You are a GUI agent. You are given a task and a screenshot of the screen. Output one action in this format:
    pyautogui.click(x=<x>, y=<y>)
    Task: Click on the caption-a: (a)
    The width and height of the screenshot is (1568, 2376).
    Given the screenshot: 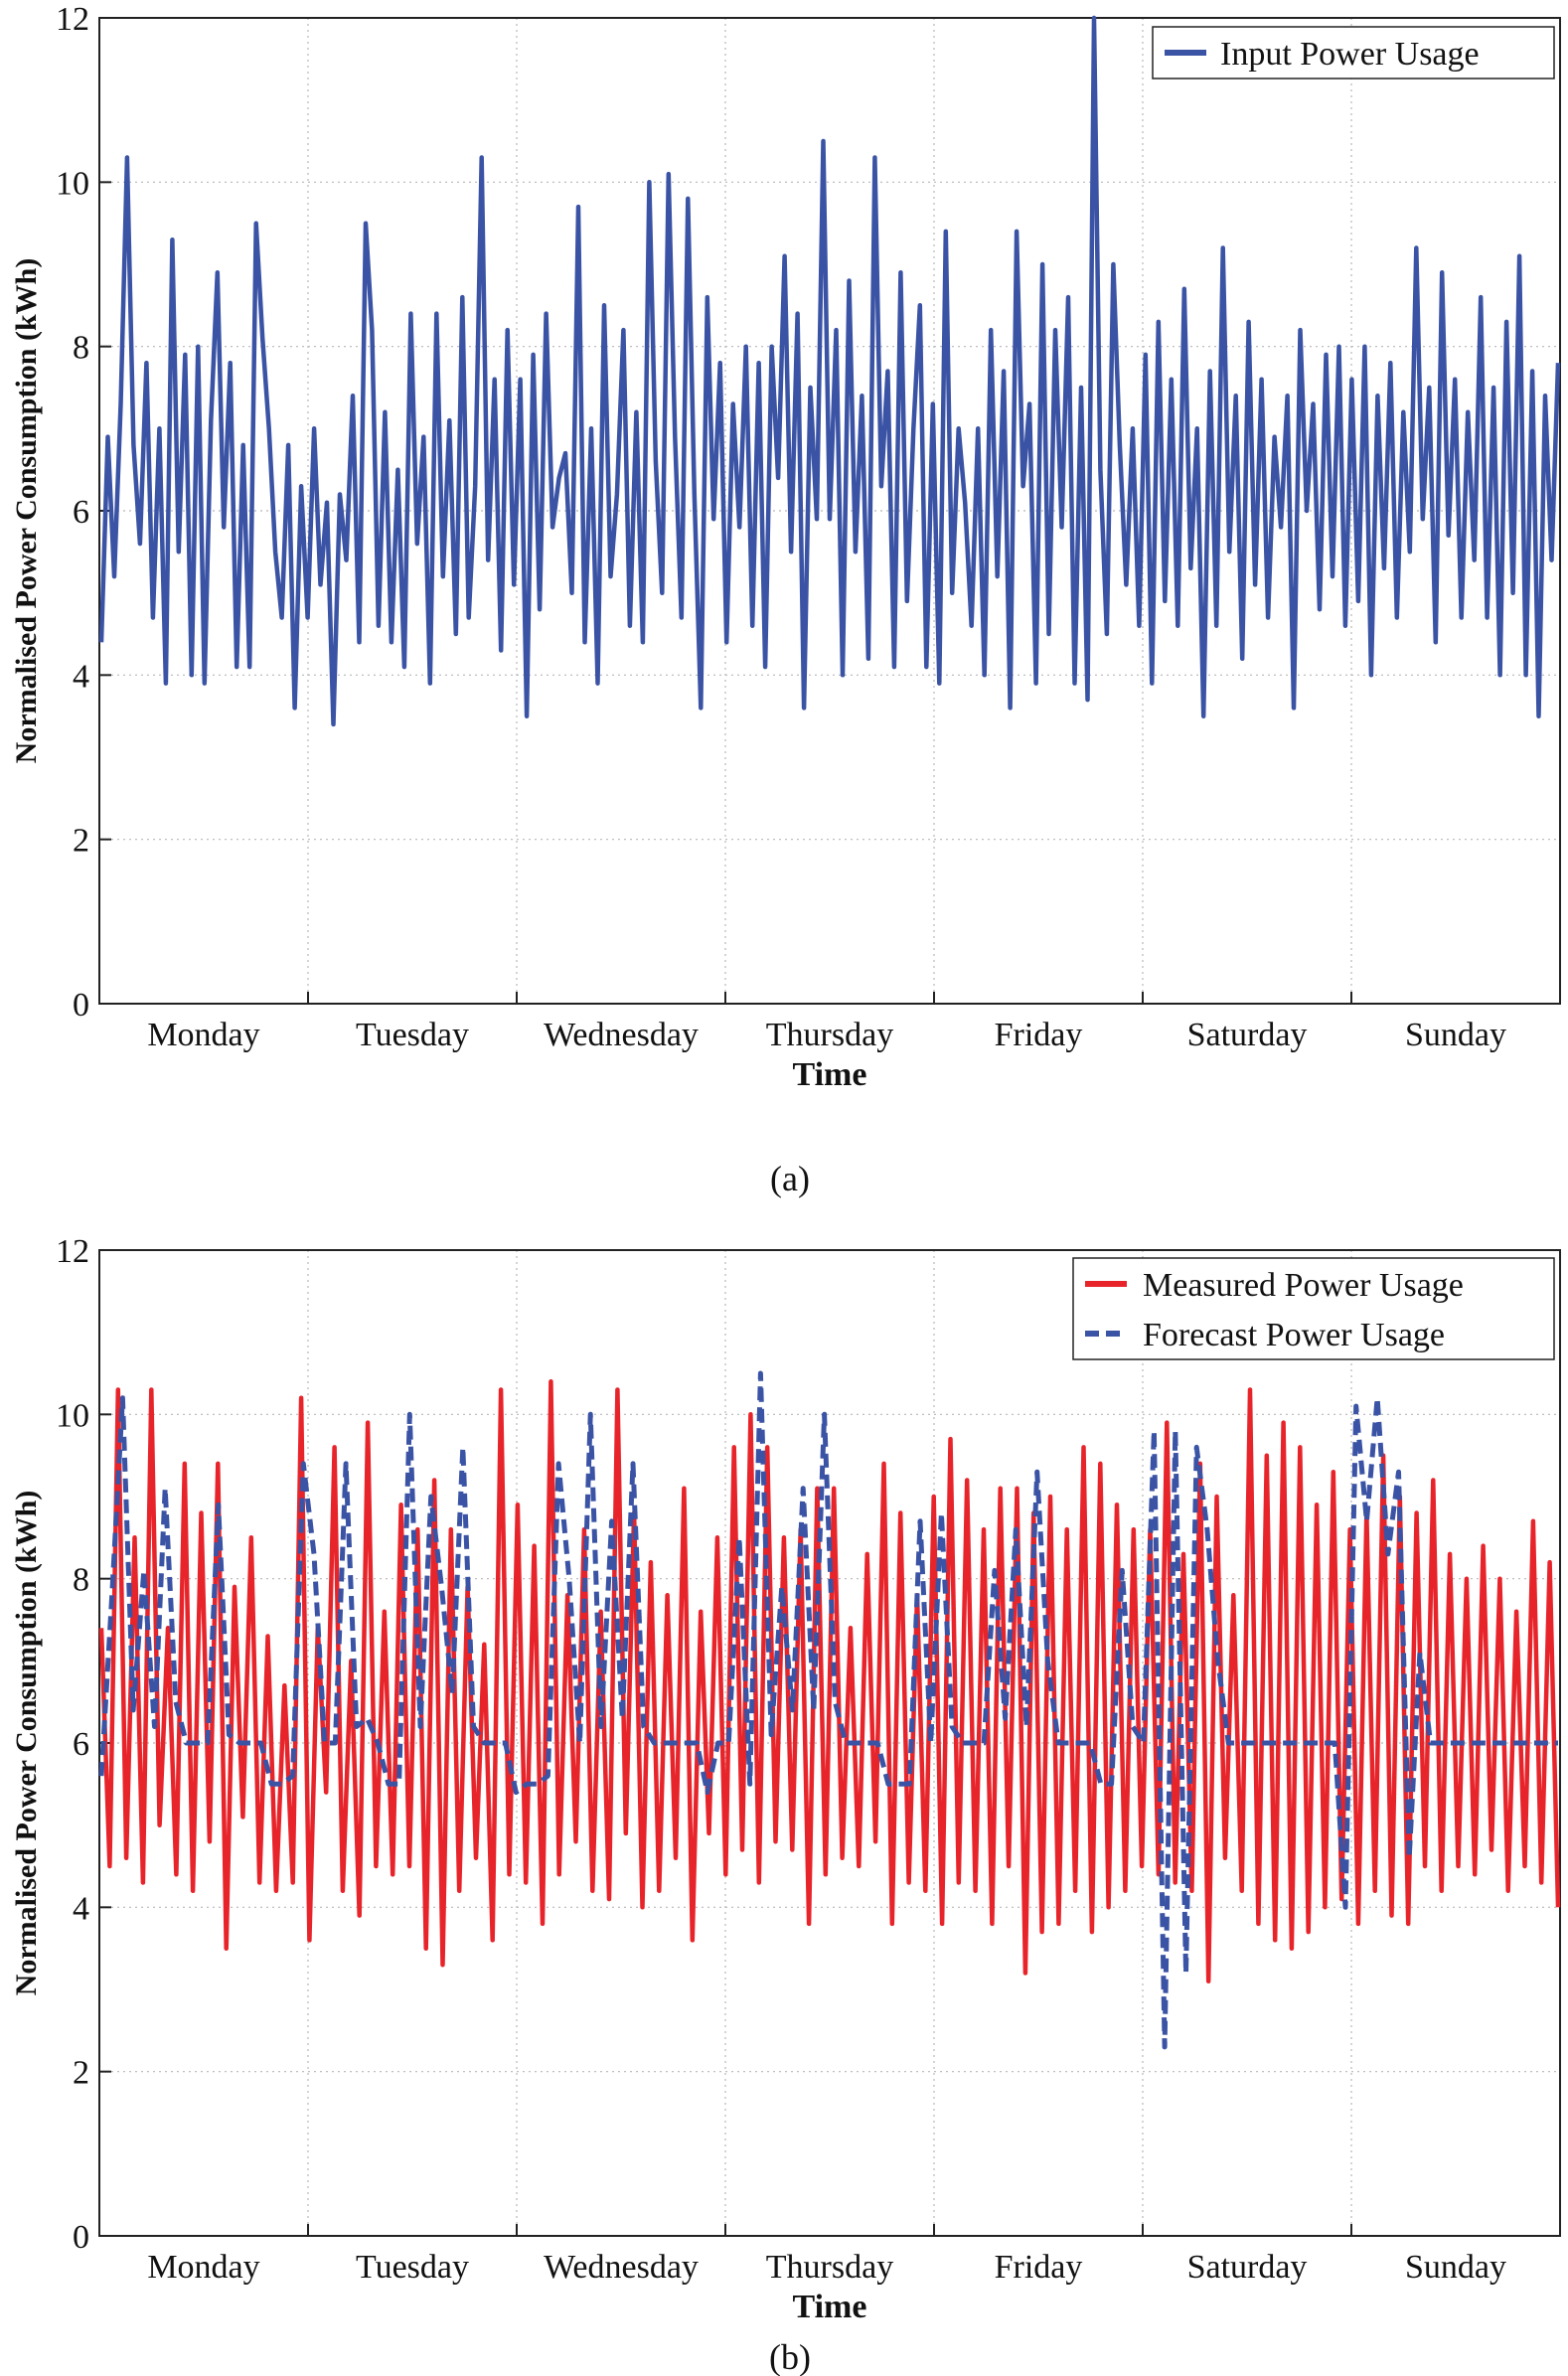 What is the action you would take?
    pyautogui.click(x=790, y=1178)
    